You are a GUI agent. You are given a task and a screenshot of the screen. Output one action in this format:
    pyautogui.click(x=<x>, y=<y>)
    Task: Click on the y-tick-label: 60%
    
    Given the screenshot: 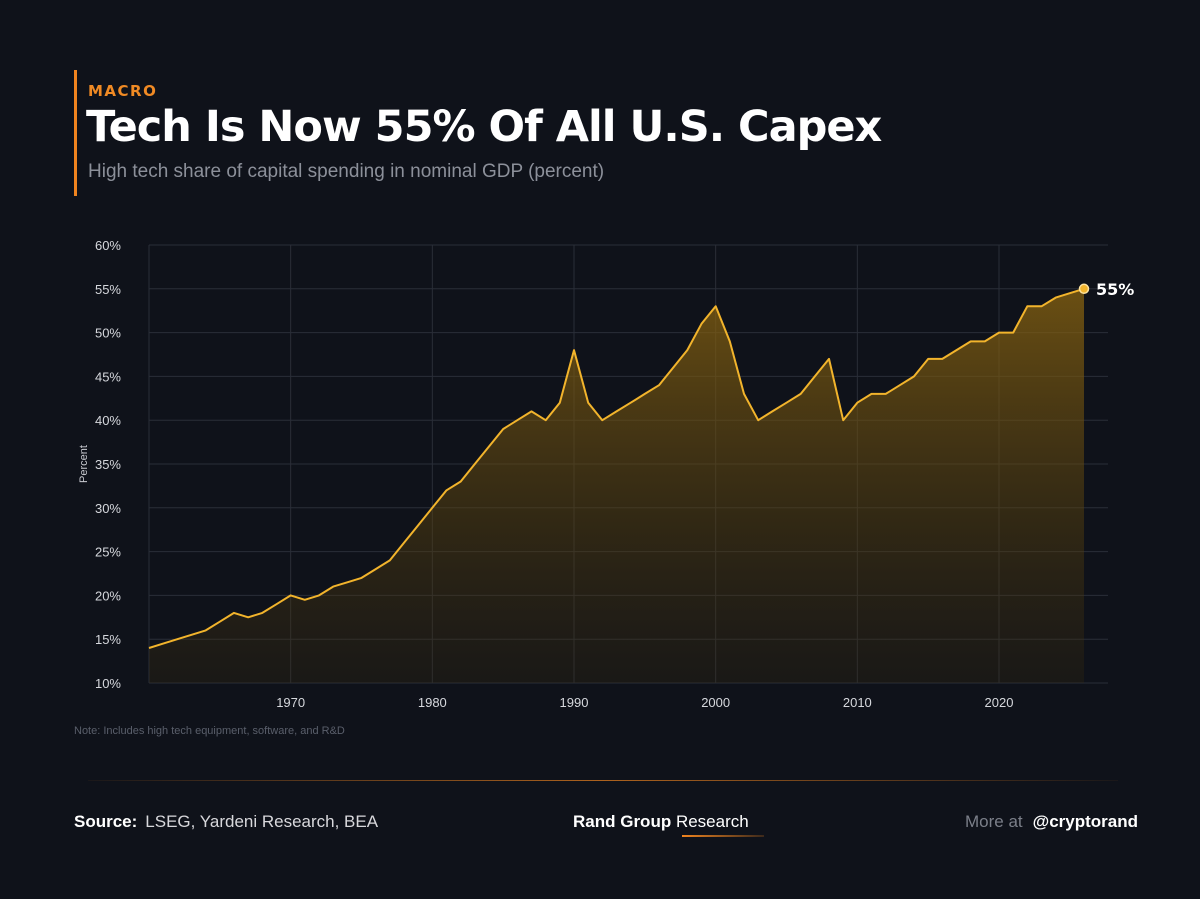 What is the action you would take?
    pyautogui.click(x=108, y=245)
    